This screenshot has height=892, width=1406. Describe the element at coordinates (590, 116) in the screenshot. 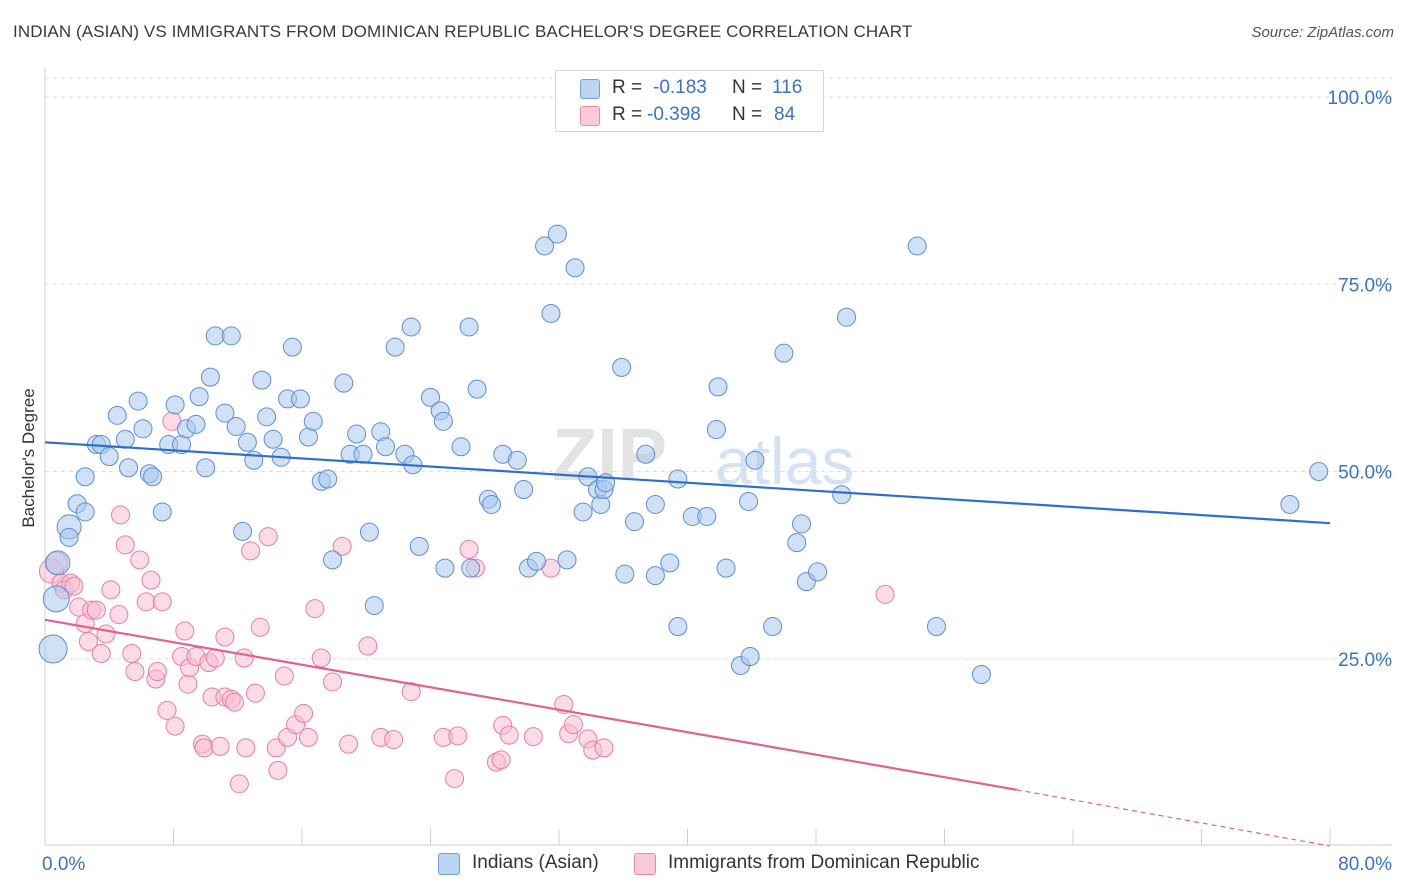

I see `legend-swatch-dominican` at that location.